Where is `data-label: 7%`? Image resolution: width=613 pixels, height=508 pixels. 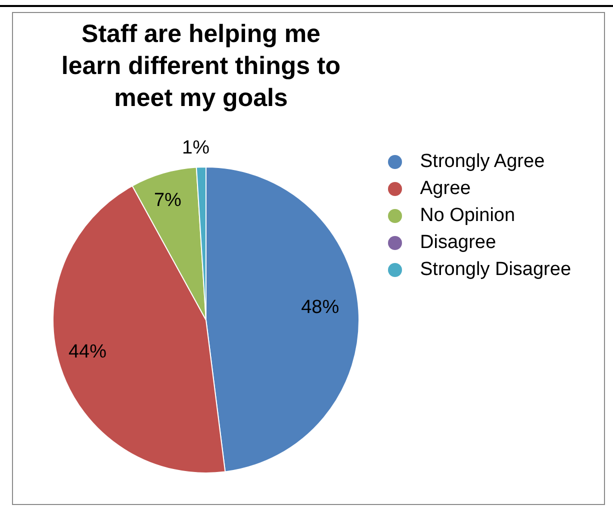
data-label: 7% is located at coordinates (168, 200).